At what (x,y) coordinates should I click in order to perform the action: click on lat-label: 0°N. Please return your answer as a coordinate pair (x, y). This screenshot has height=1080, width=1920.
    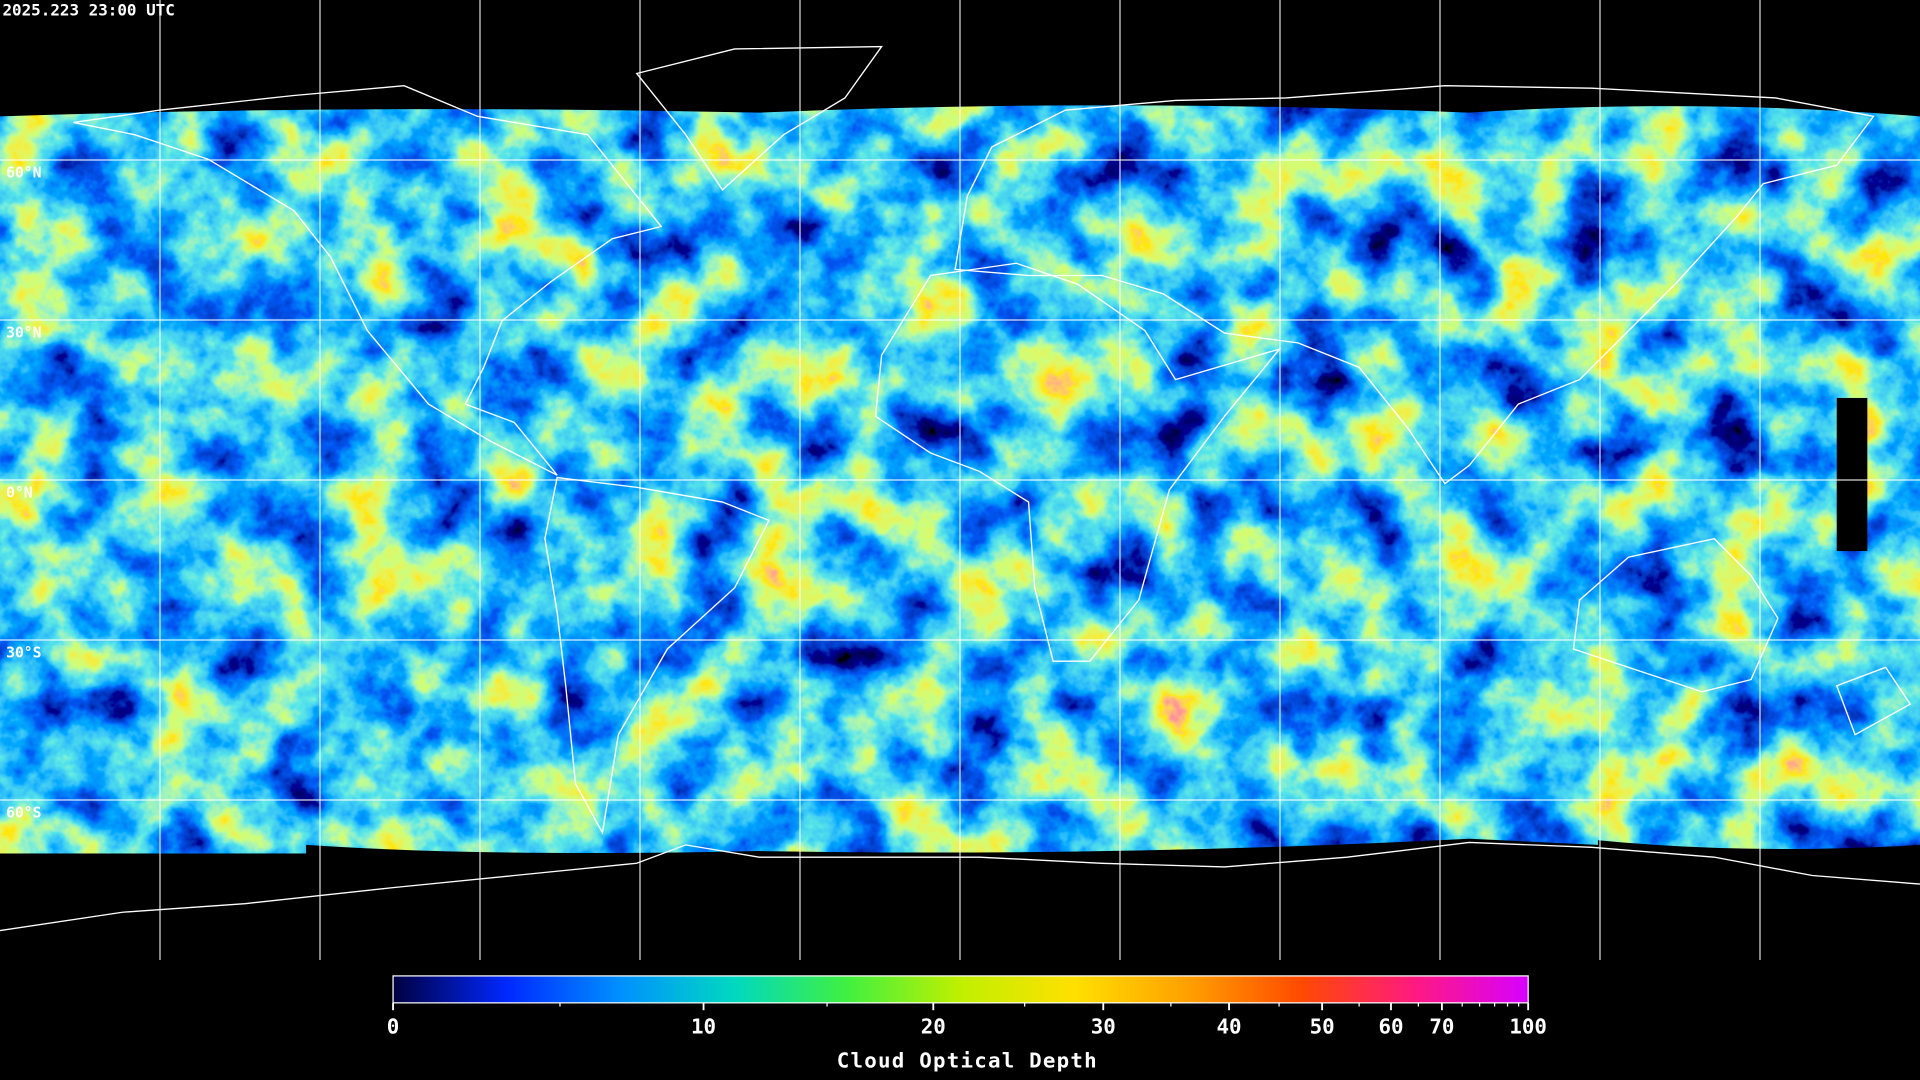
    Looking at the image, I should click on (19, 492).